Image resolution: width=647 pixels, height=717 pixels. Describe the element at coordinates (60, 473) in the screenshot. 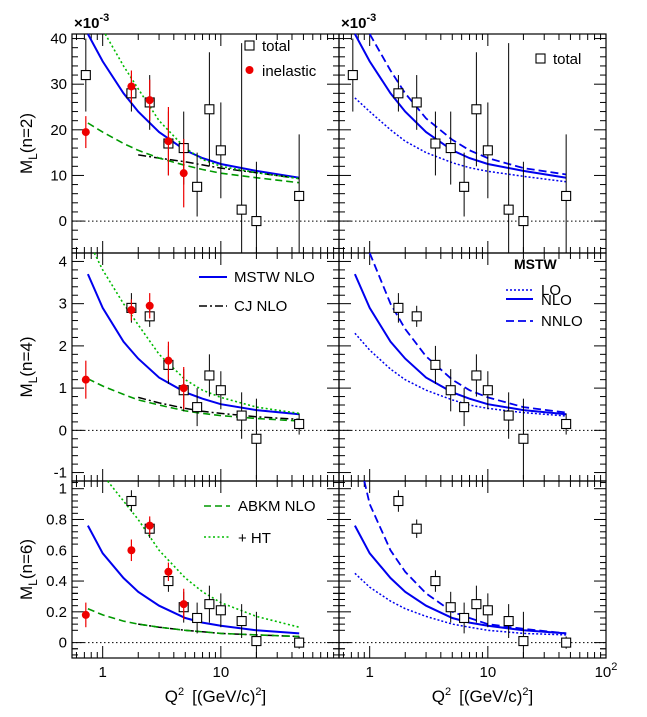

I see `y-tick-label: -1` at that location.